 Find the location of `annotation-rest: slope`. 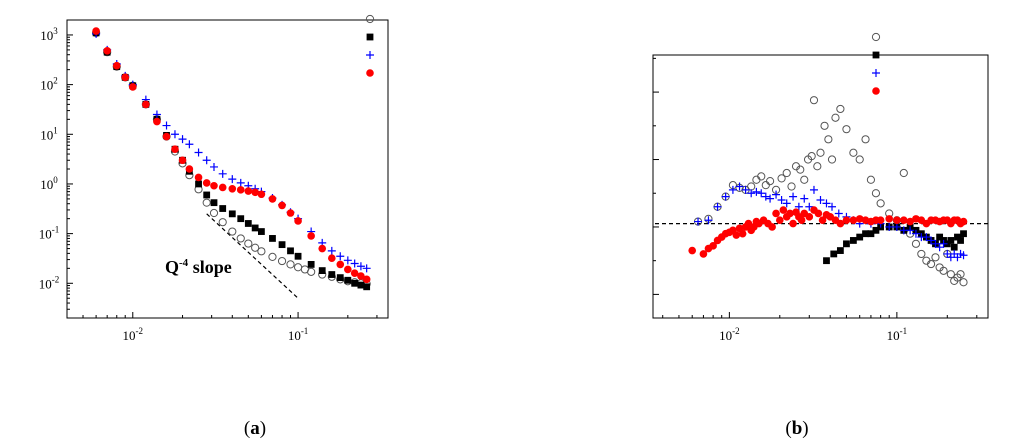

annotation-rest: slope is located at coordinates (210, 267).